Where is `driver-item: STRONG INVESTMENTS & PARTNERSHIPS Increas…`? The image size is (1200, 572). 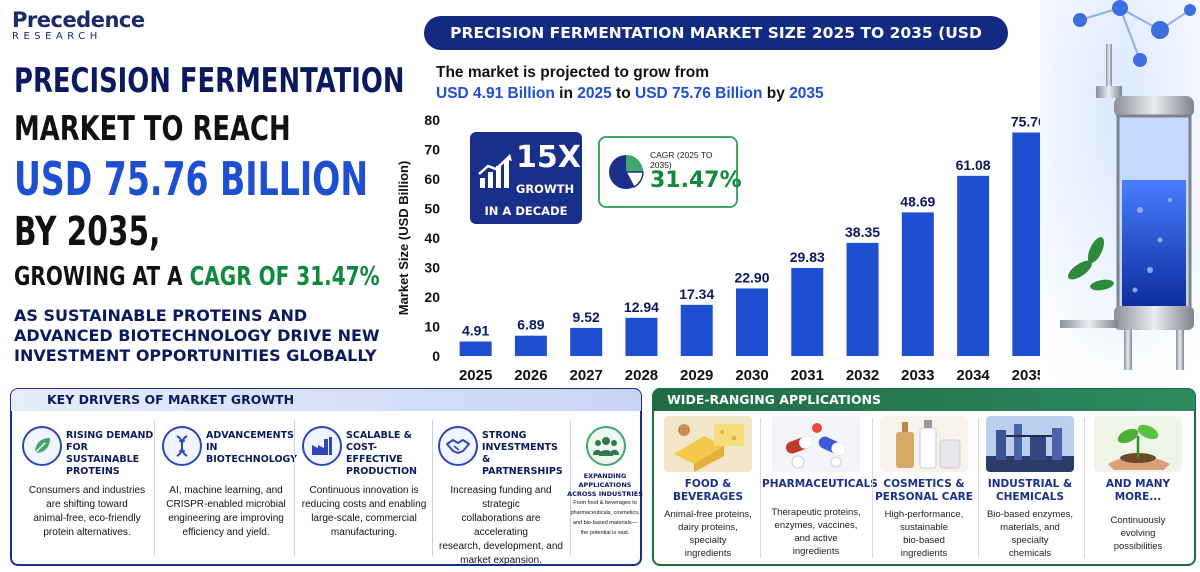
driver-item: STRONG INVESTMENTS & PARTNERSHIPS Increas… is located at coordinates (501, 496).